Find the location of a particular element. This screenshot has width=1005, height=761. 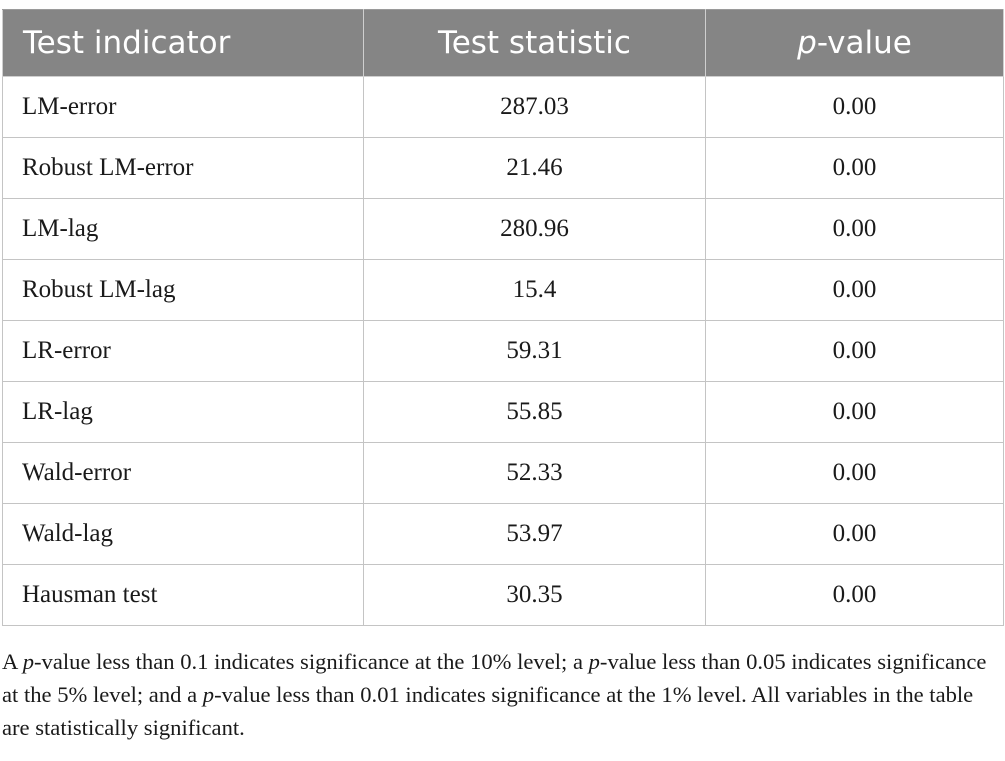

table-row: Robust LM-lag 15.4 0.00 is located at coordinates (503, 290).